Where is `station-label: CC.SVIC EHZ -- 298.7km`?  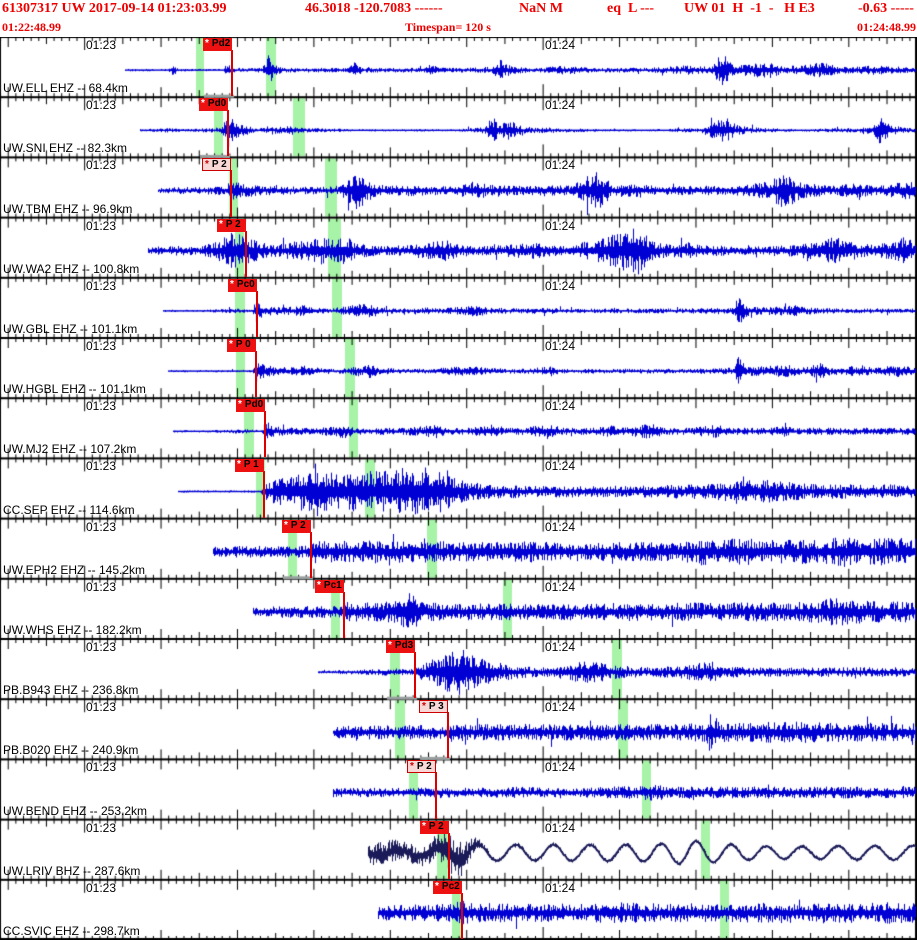
station-label: CC.SVIC EHZ -- 298.7km is located at coordinates (71, 930).